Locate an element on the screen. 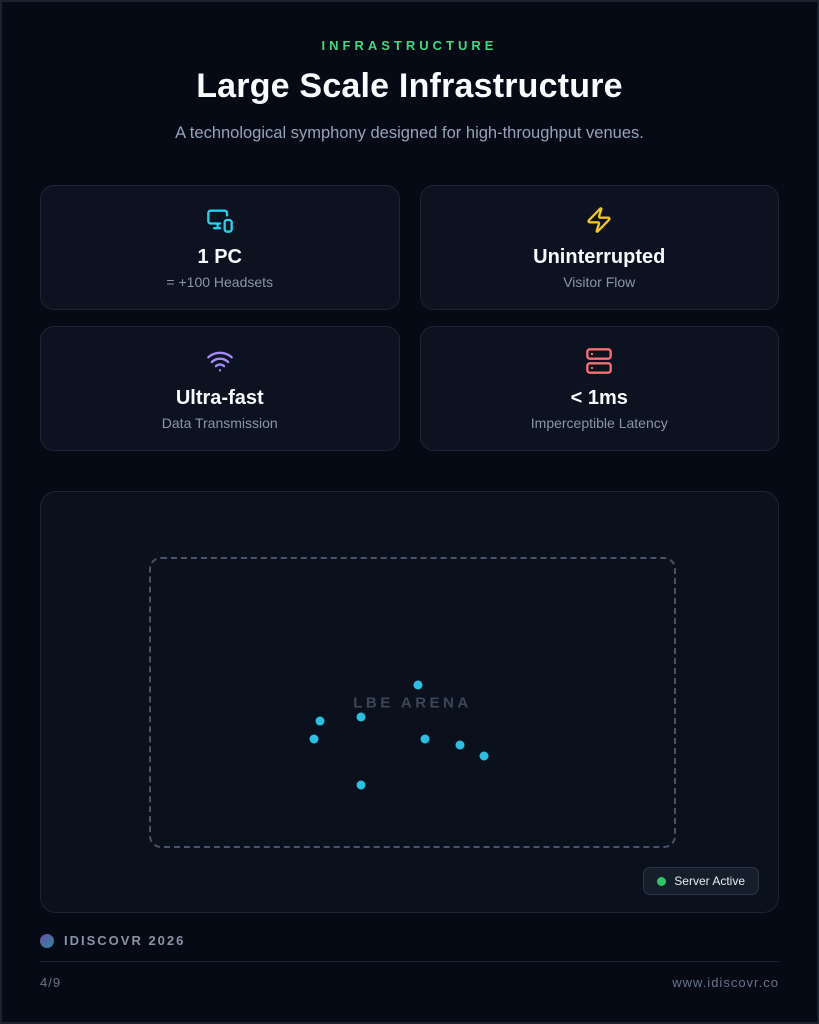 Image resolution: width=819 pixels, height=1024 pixels. footer-divider is located at coordinates (409, 961).